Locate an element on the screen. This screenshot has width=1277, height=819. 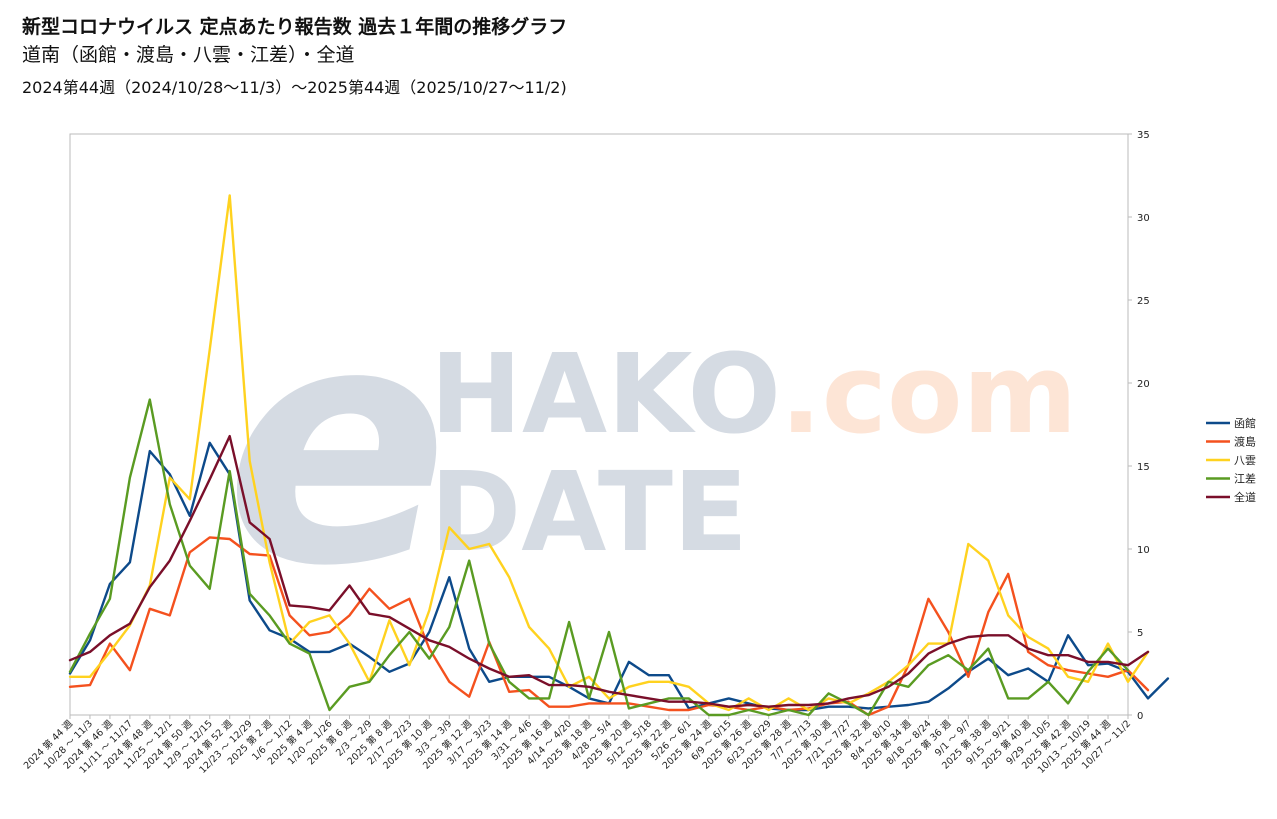
y-tick-label: 30 is located at coordinates (1143, 218).